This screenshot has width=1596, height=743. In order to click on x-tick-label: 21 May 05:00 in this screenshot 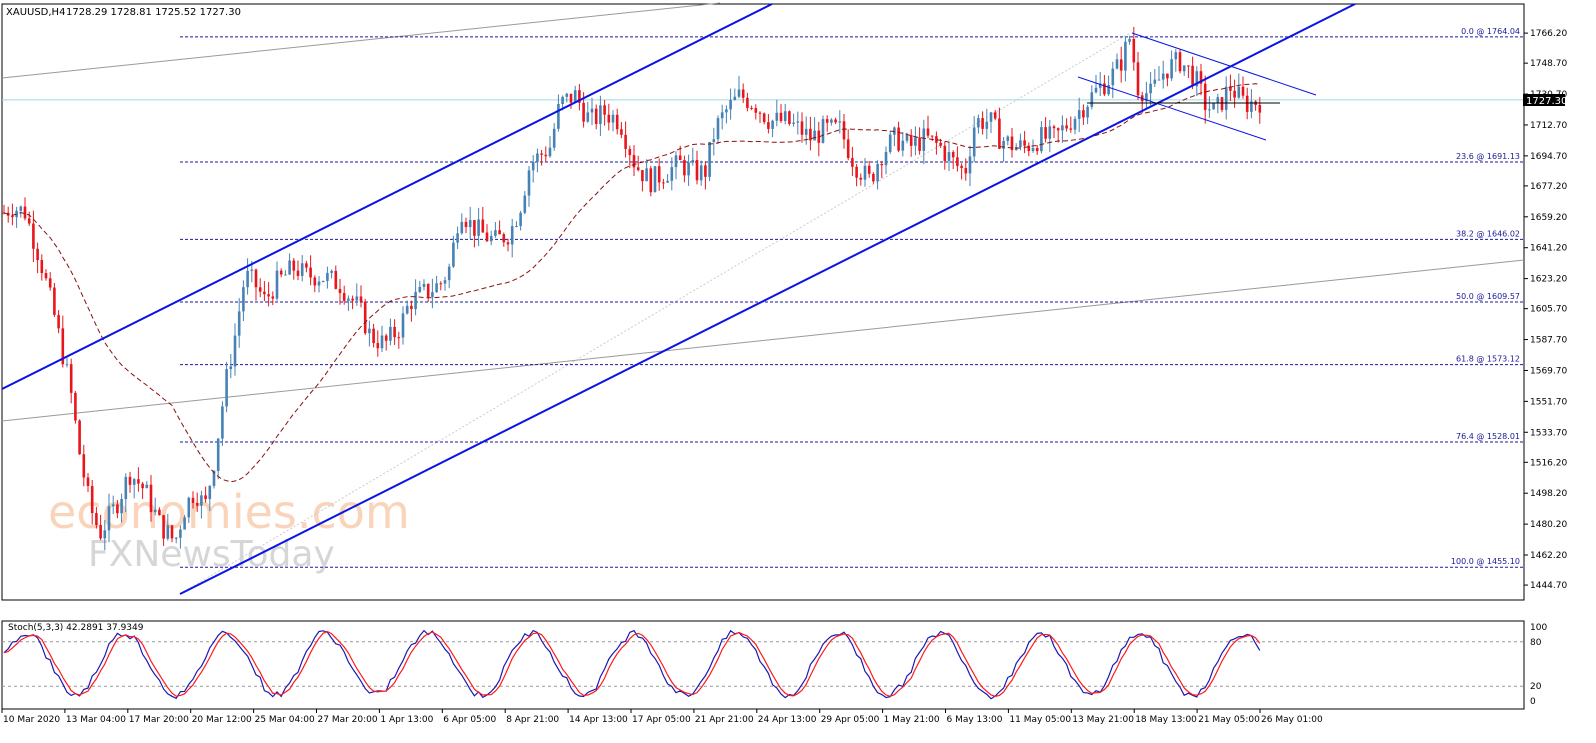, I will do `click(1229, 720)`.